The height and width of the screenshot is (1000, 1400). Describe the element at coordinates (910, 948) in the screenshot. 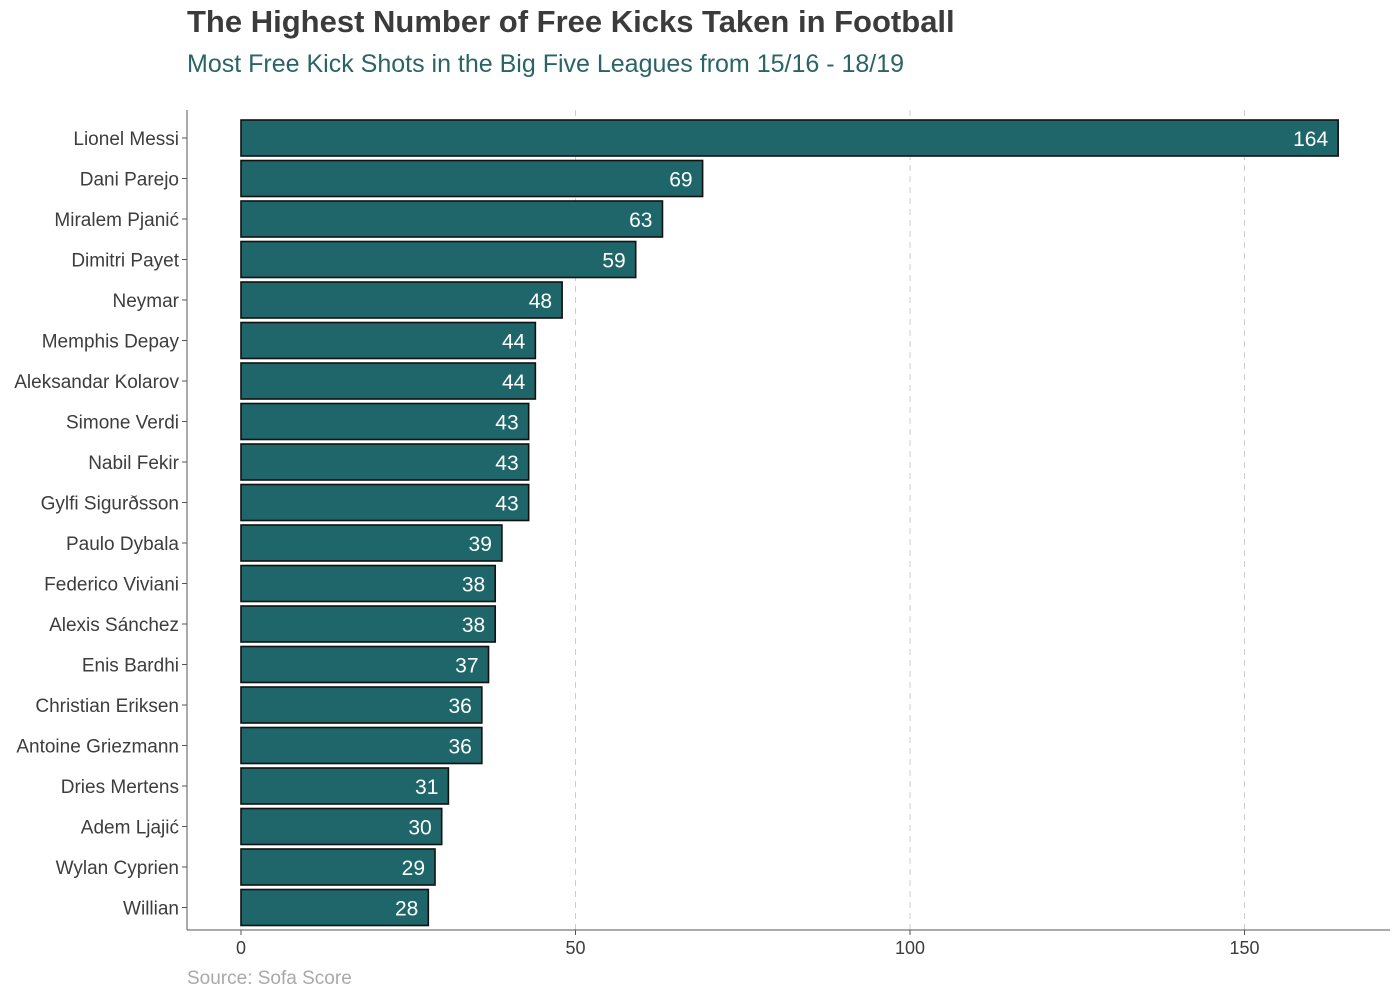

I see `x-tick-label: 100` at that location.